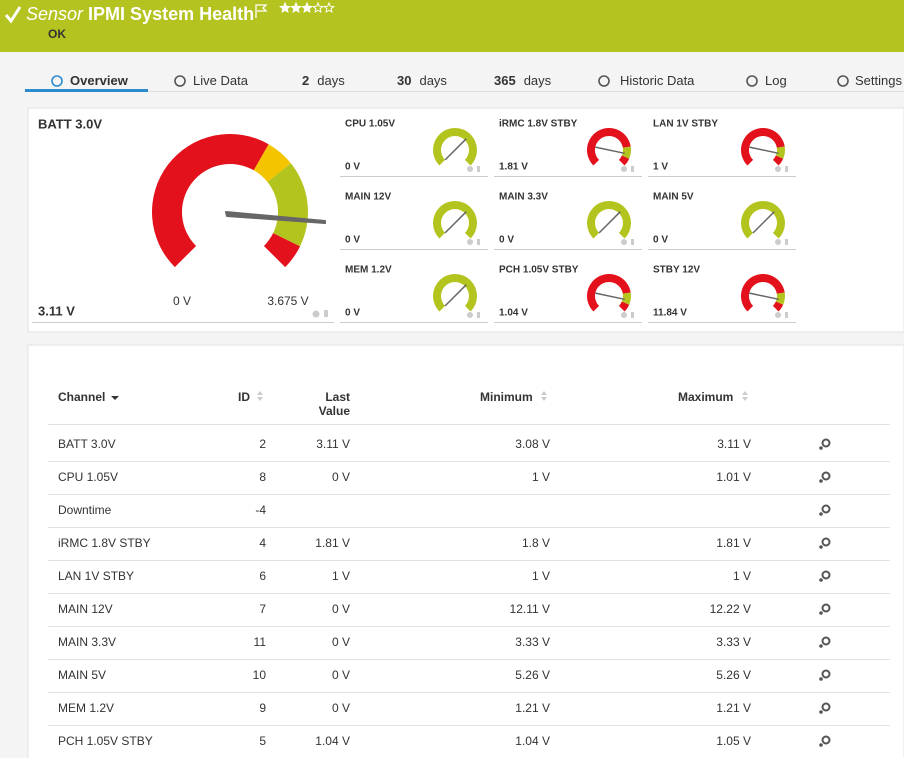  Describe the element at coordinates (182, 301) in the screenshot. I see `main-gauge-min: 0 V` at that location.